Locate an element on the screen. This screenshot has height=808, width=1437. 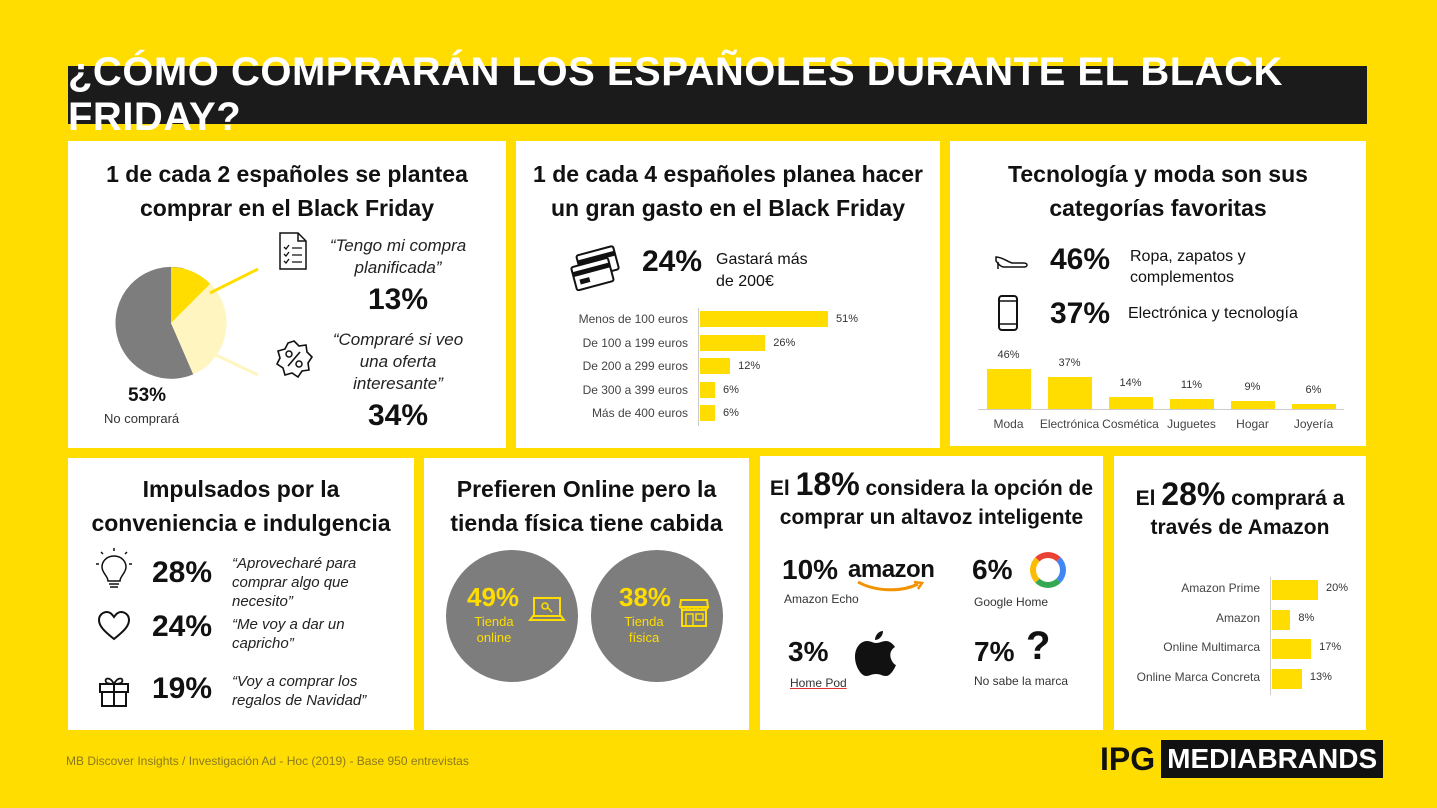
bar-category-label: Amazon Prime is located at coordinates (1220, 588).